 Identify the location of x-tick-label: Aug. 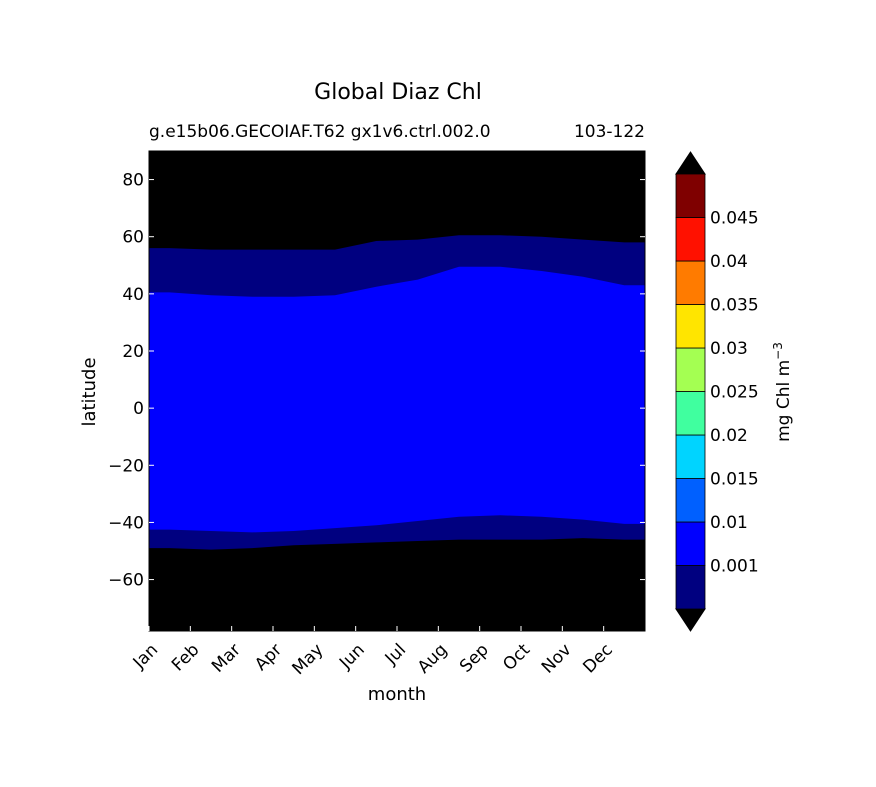
(433, 659).